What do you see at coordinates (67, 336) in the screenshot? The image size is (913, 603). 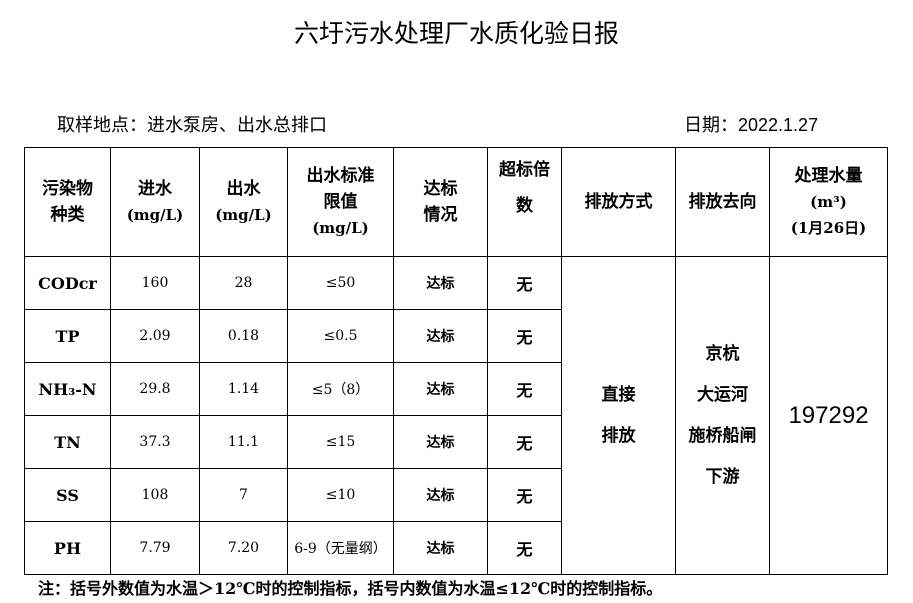 I see `pollutant-name: TP` at bounding box center [67, 336].